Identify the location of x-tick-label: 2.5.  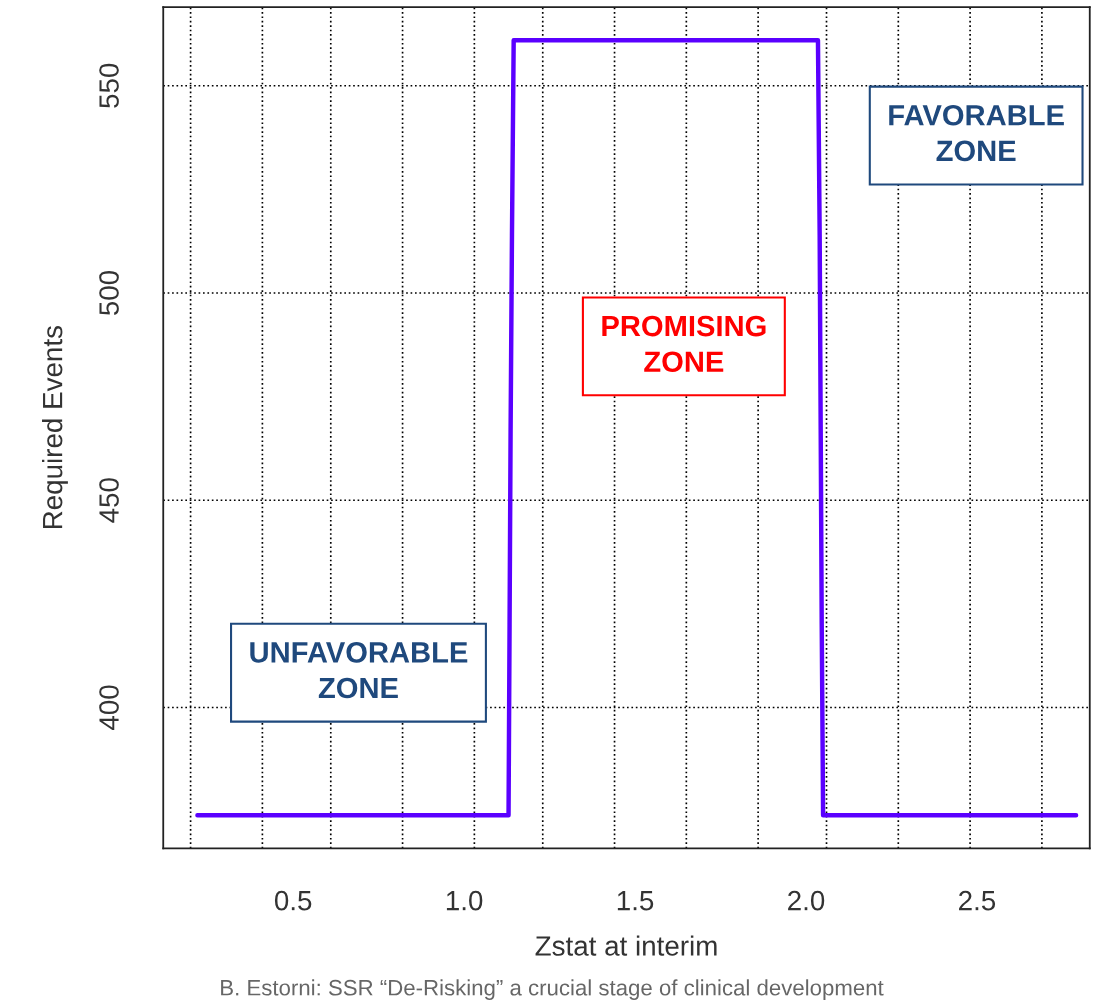
(977, 900).